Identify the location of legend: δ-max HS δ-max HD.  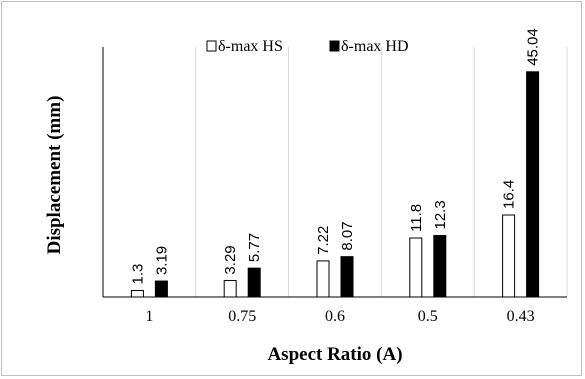
(307, 46).